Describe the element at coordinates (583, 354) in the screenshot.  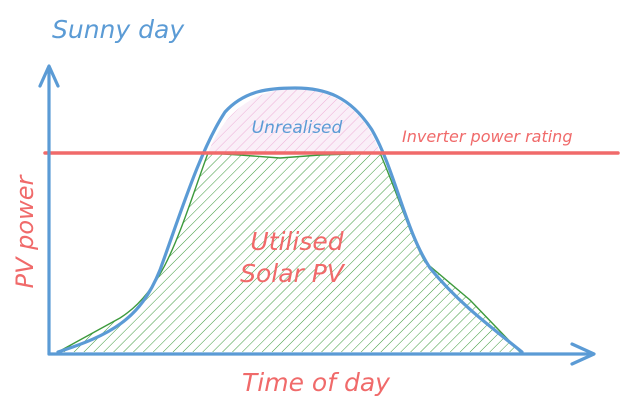
I see `x-axis-arrow` at that location.